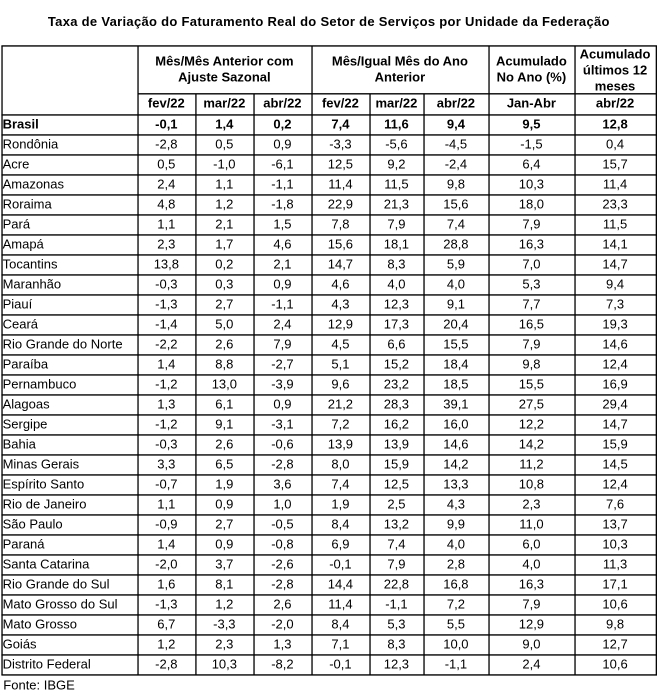 This screenshot has height=696, width=657. I want to click on svg-text: -0,7, so click(166, 484).